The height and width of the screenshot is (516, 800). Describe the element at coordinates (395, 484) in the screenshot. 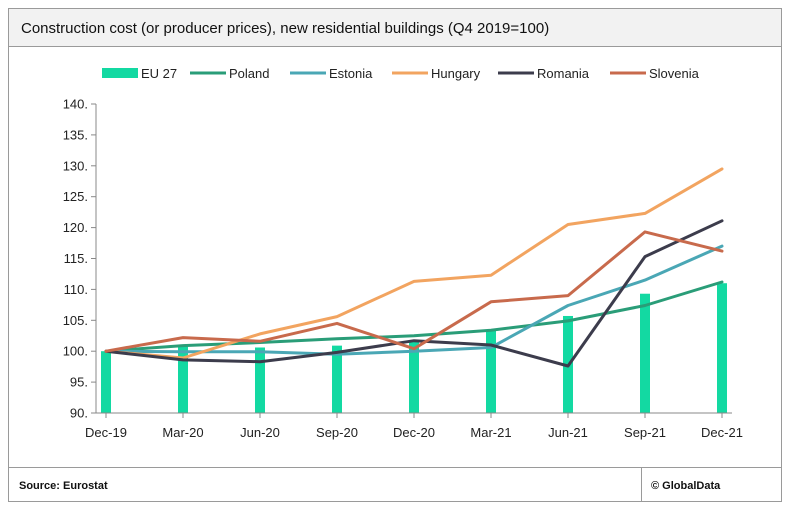

I see `footer: Source: Eurostat © GlobalData` at that location.